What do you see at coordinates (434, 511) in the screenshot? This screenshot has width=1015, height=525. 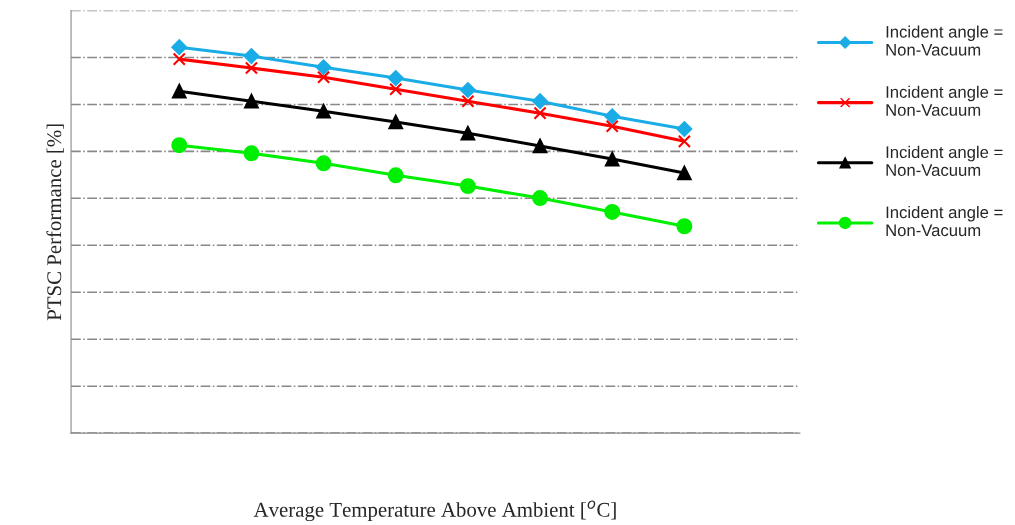 I see `x-axis-title: Average Temperature Above Ambient [$^{o}$C]` at bounding box center [434, 511].